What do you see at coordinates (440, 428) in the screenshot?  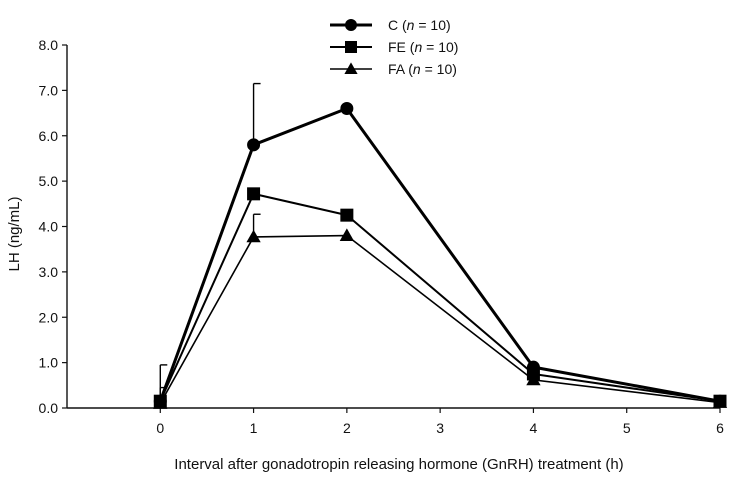 I see `x-tick-label: 3` at bounding box center [440, 428].